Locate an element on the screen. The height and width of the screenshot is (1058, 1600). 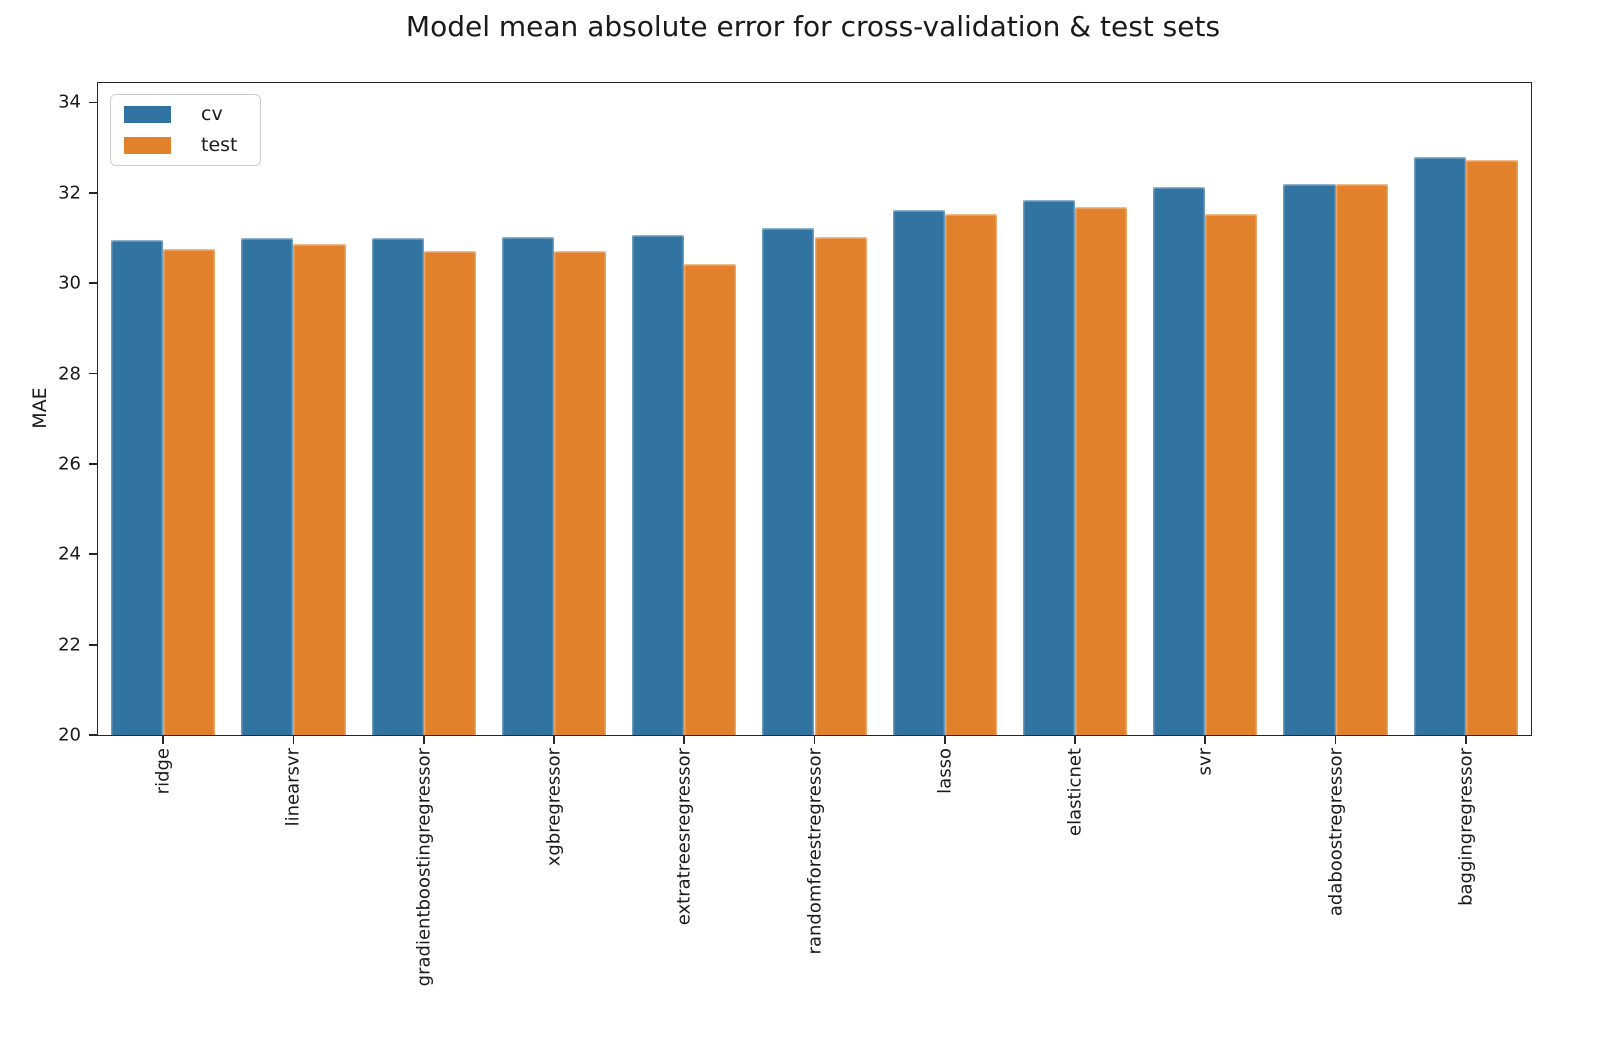
x-tick-label: randomforestregressor is located at coordinates (814, 851).